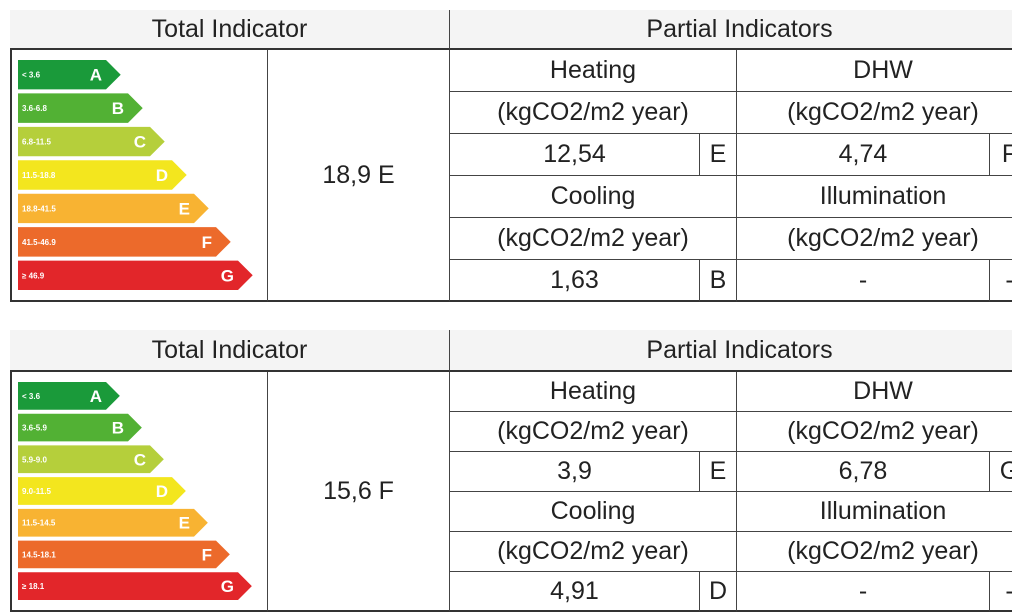  Describe the element at coordinates (39, 208) in the screenshot. I see `scale-range: 18.8-41.5` at that location.